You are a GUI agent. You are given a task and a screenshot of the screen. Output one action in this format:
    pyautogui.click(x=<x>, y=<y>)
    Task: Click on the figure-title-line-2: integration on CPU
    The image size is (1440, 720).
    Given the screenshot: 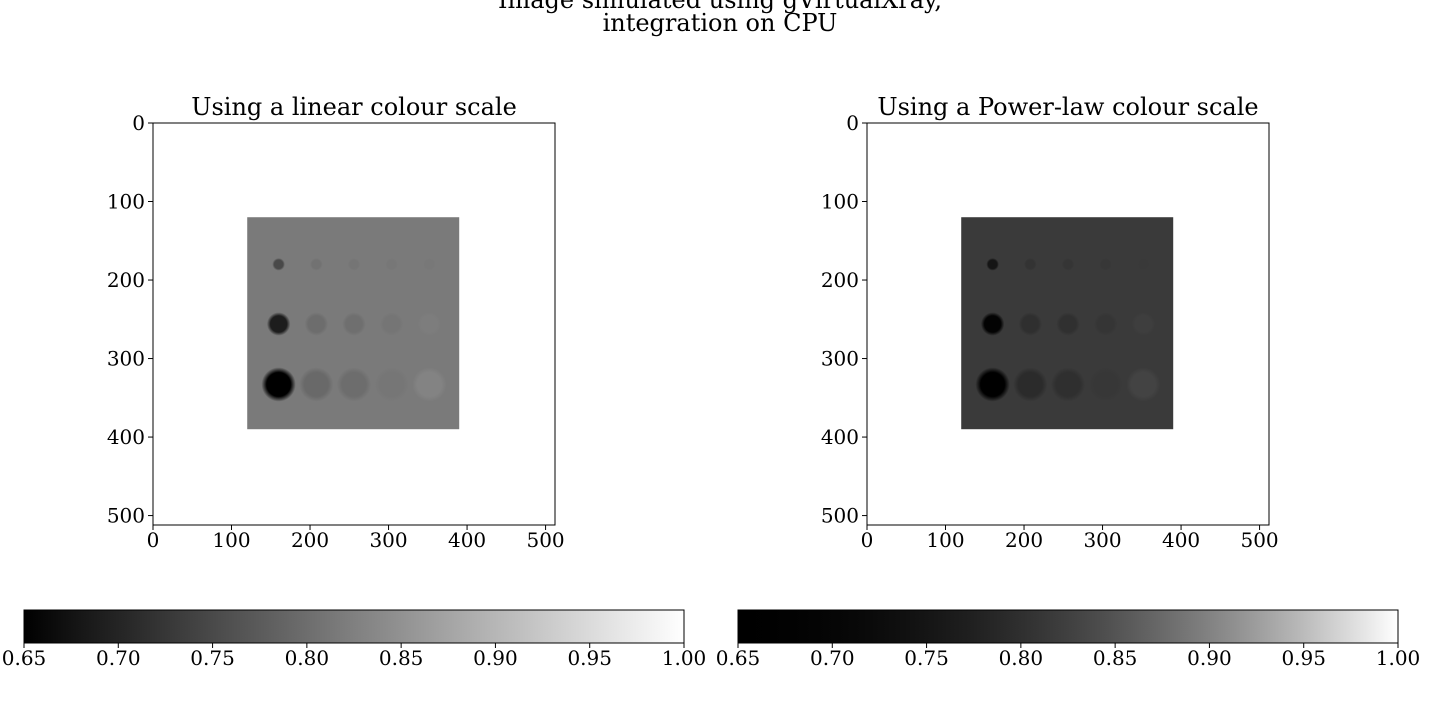 What is the action you would take?
    pyautogui.click(x=720, y=23)
    